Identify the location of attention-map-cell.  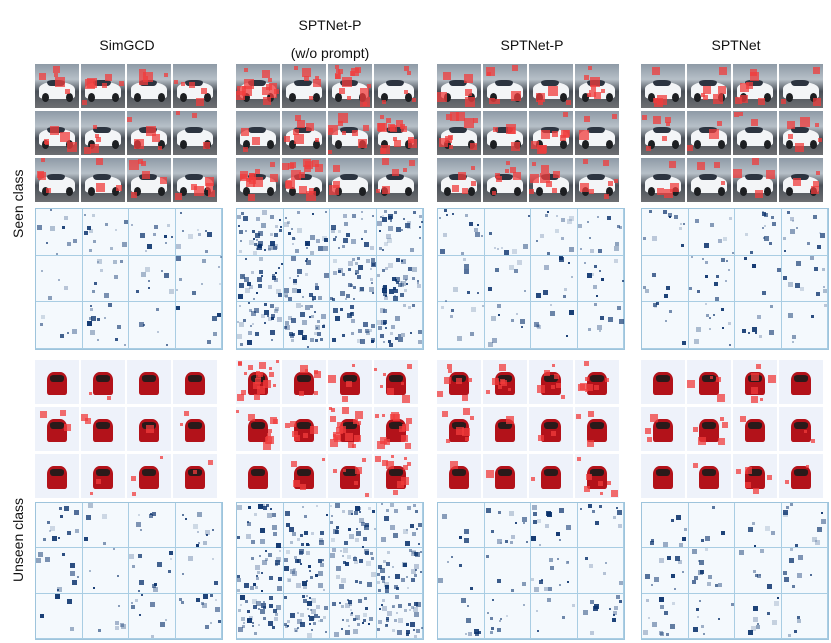
(260, 279).